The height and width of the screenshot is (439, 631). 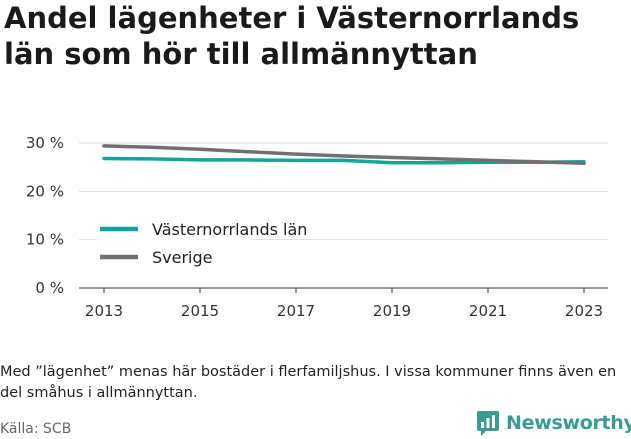 What do you see at coordinates (45, 240) in the screenshot?
I see `y-tick-label: 10 %` at bounding box center [45, 240].